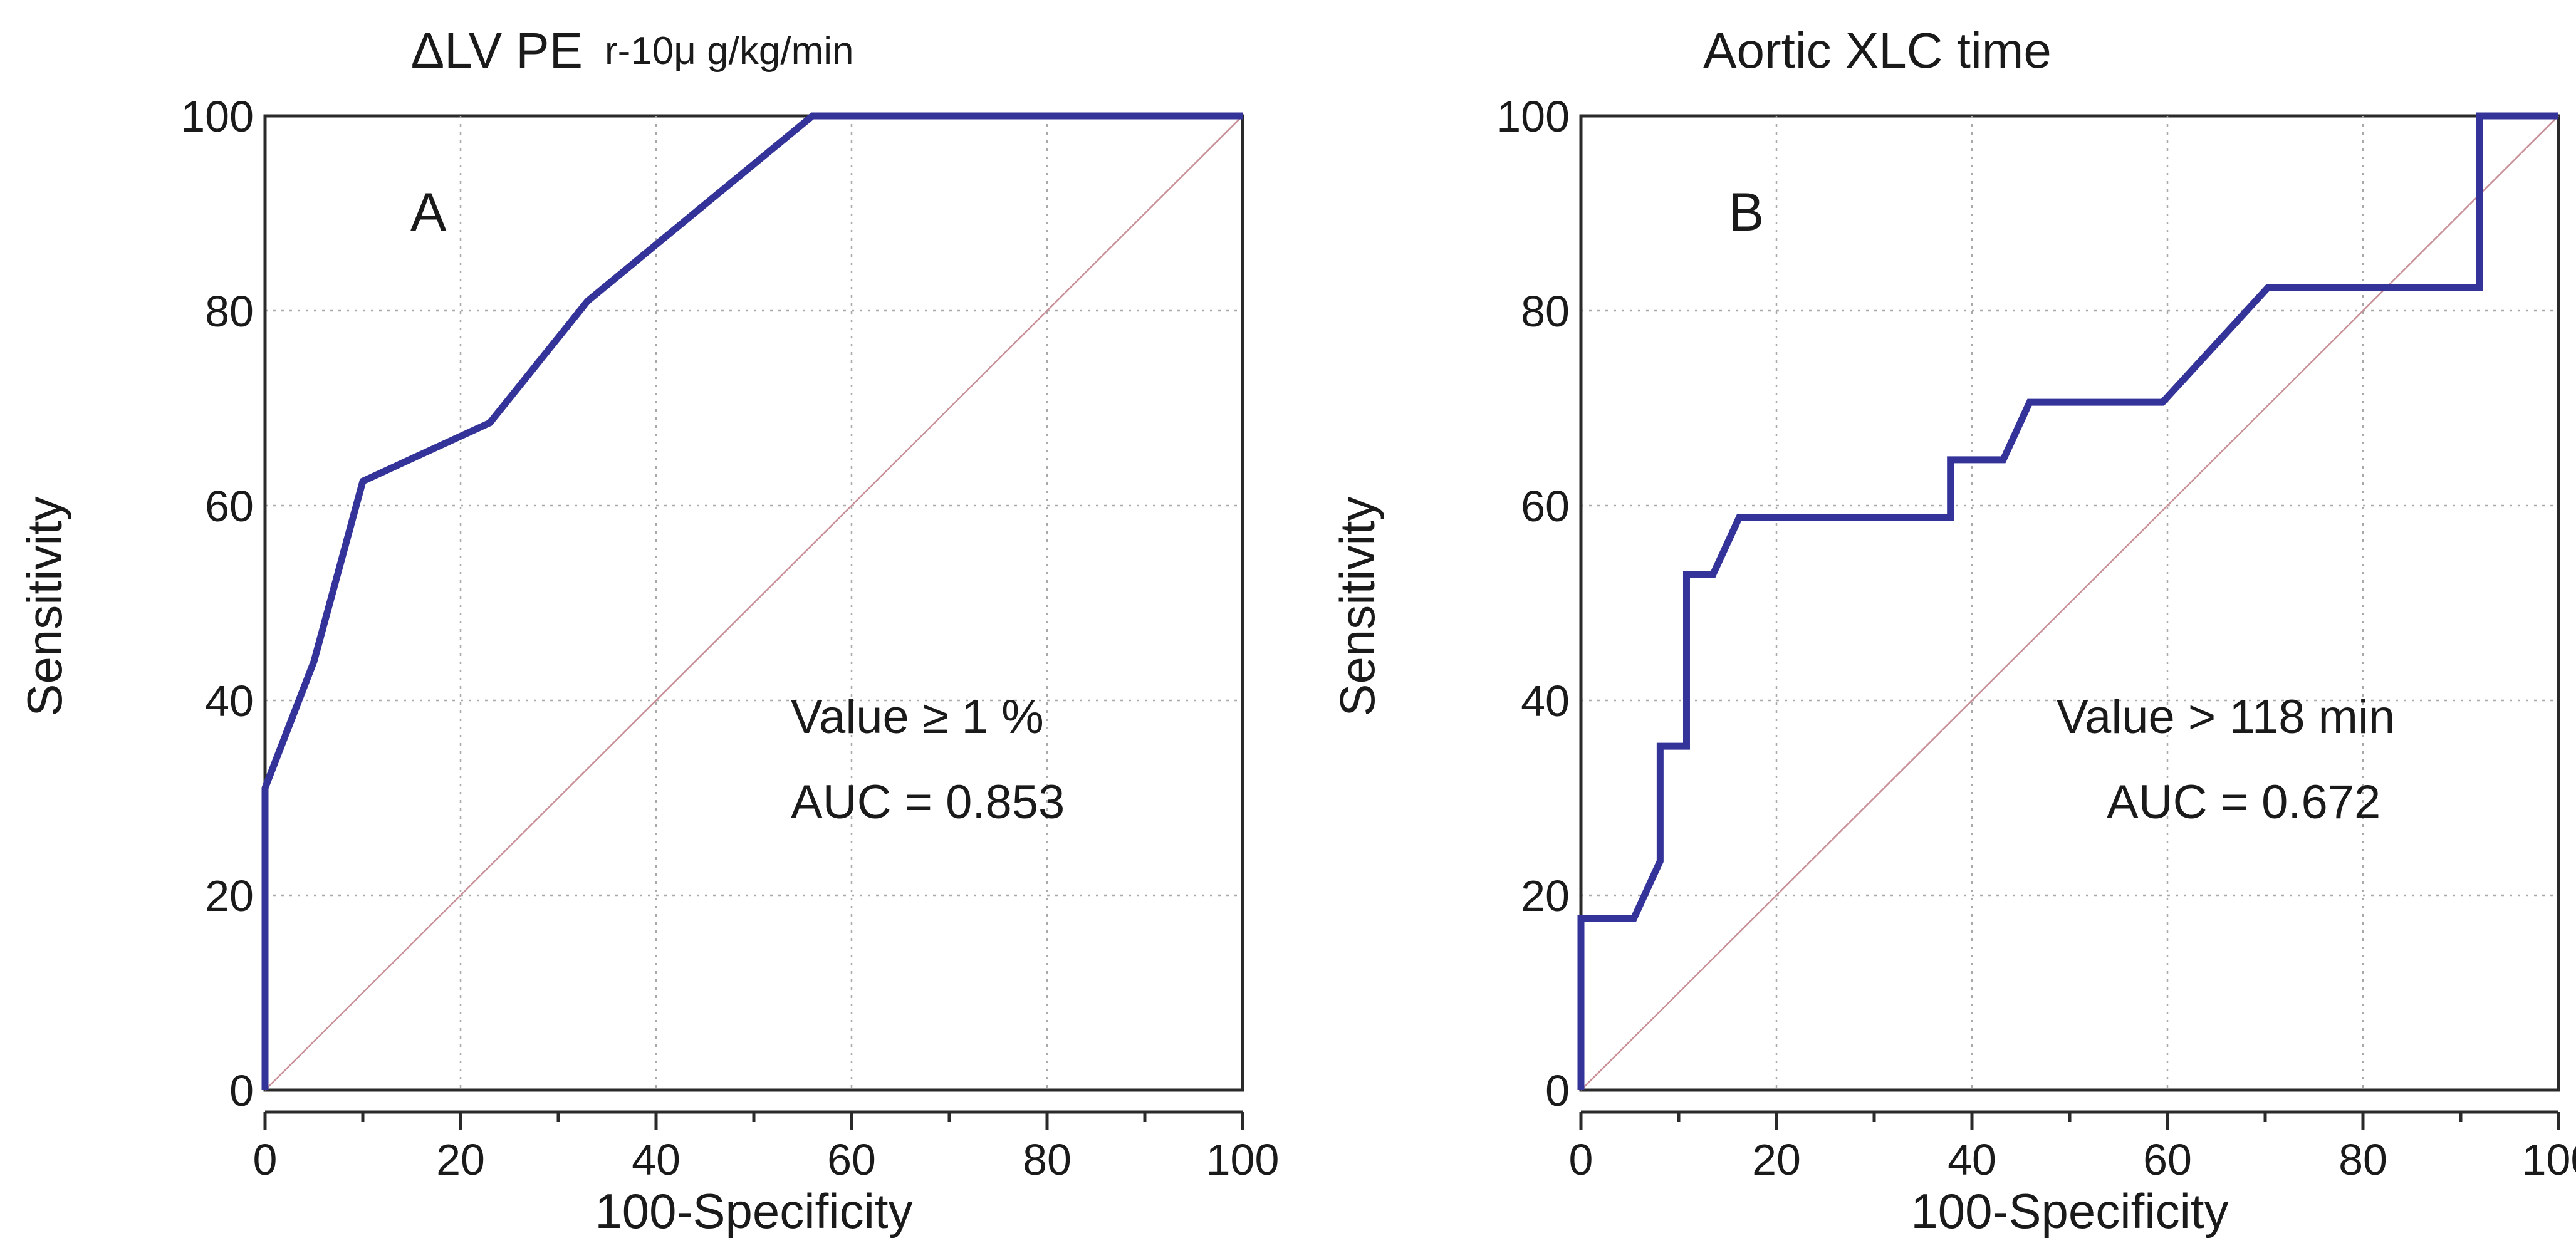 This screenshot has height=1258, width=2576. What do you see at coordinates (1545, 701) in the screenshot?
I see `panel-b-y-tick-label: 40` at bounding box center [1545, 701].